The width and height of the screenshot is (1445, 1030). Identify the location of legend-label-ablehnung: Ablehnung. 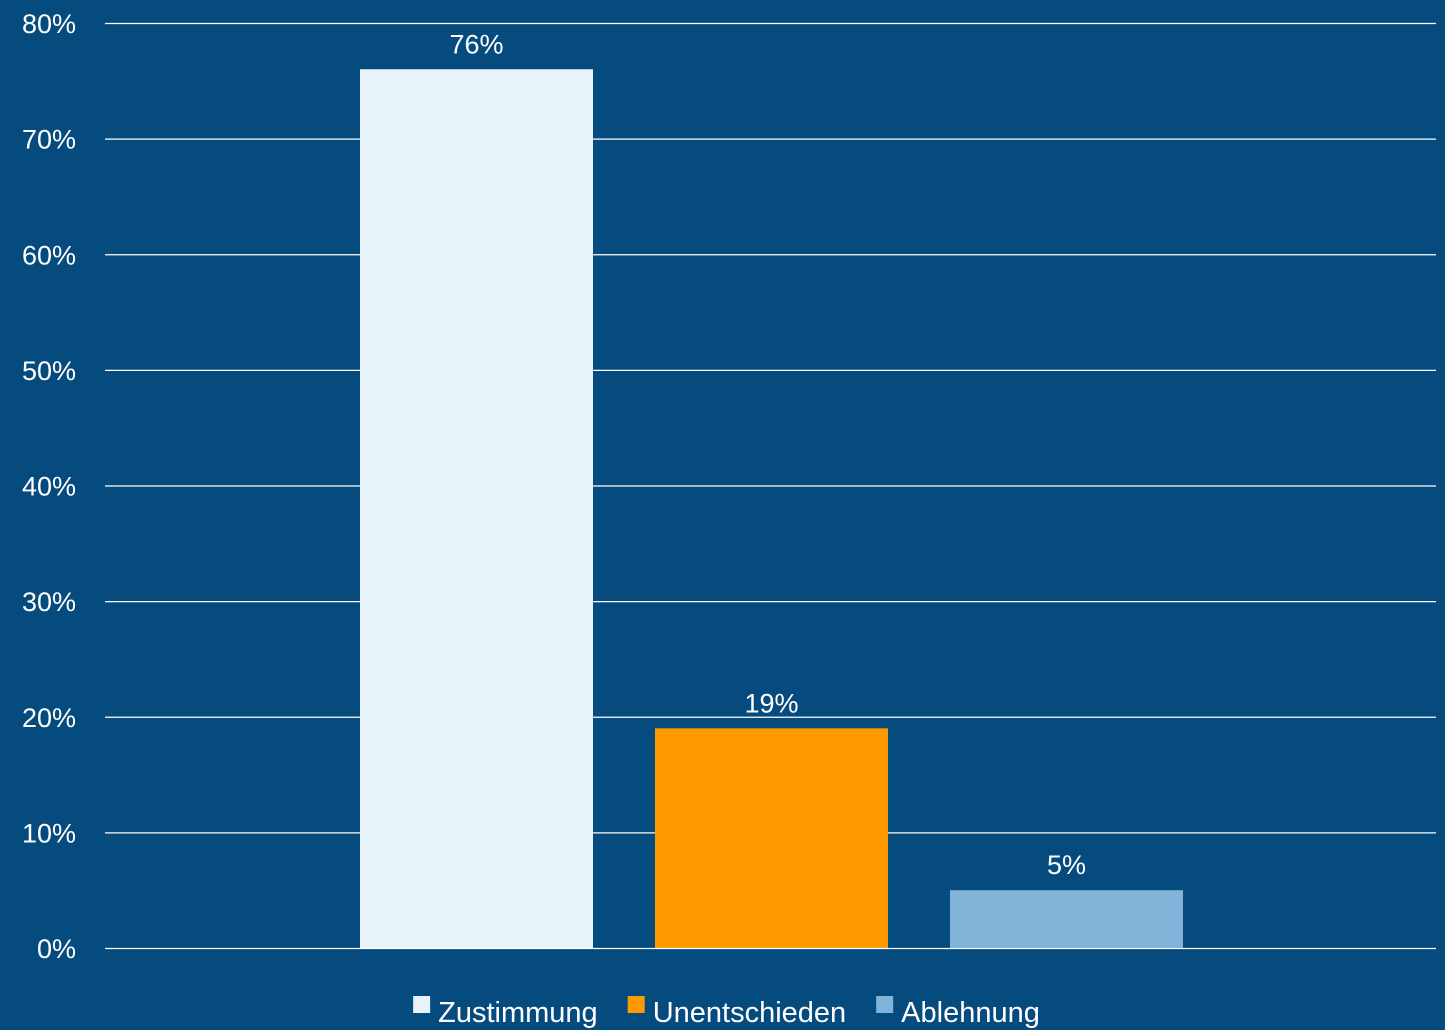
(970, 1013).